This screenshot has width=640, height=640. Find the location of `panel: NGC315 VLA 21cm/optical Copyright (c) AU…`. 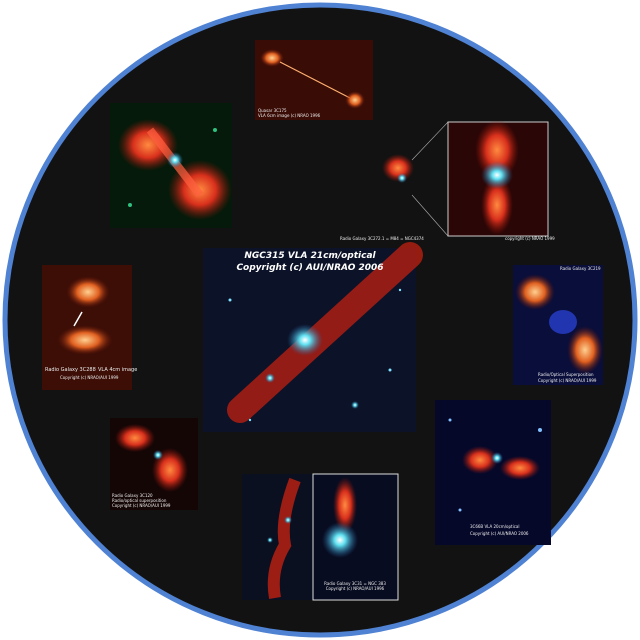

panel: NGC315 VLA 21cm/optical Copyright (c) AU… is located at coordinates (313, 337).